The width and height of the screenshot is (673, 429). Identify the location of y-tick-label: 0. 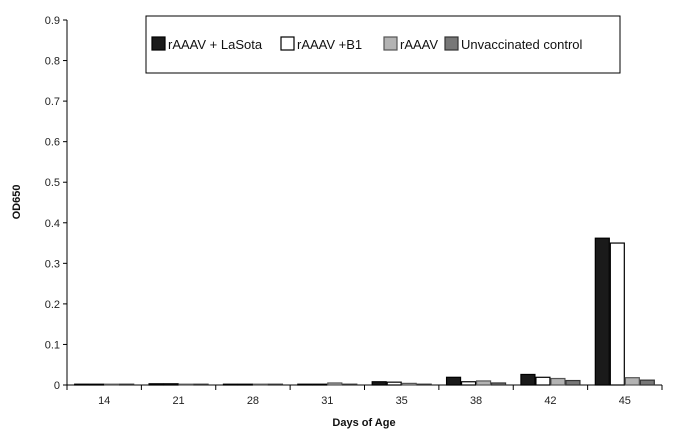
(57, 386).